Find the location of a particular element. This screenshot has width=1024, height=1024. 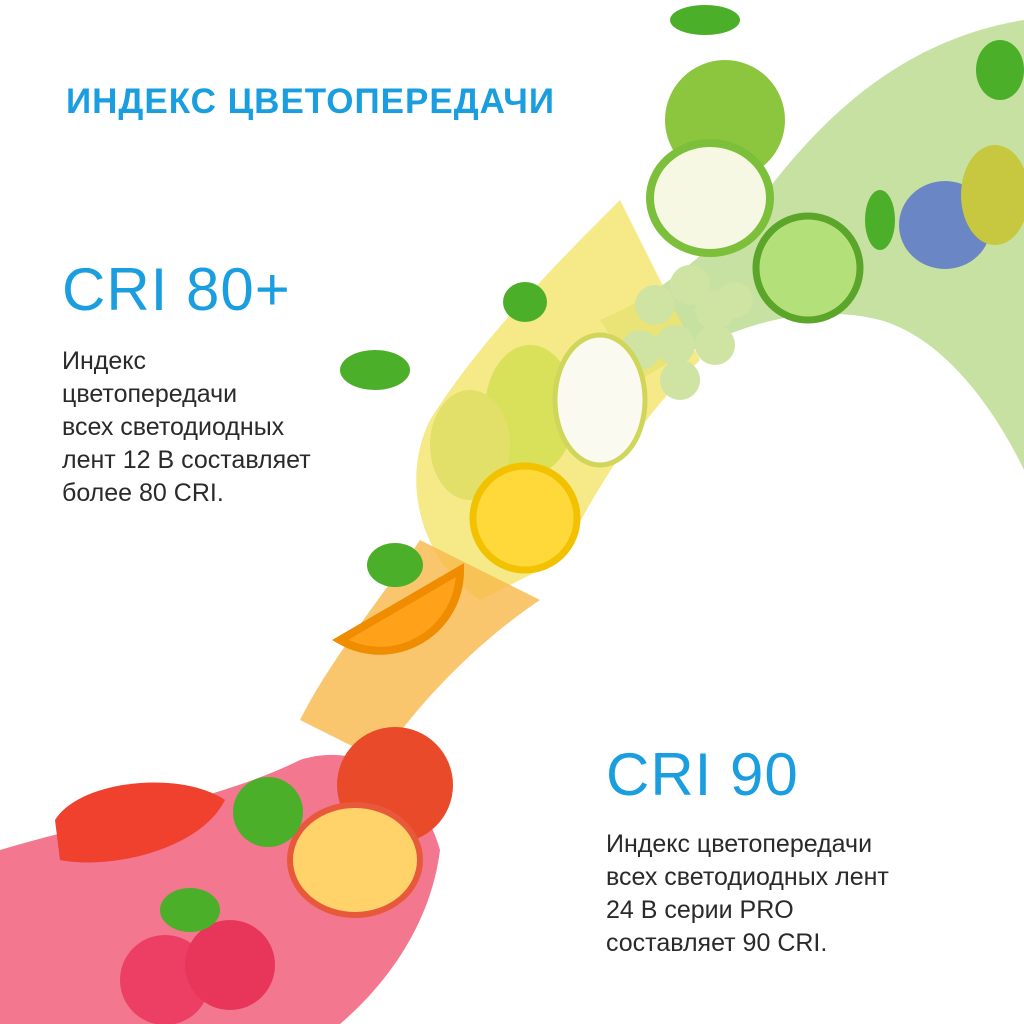

grapes is located at coordinates (686, 332).